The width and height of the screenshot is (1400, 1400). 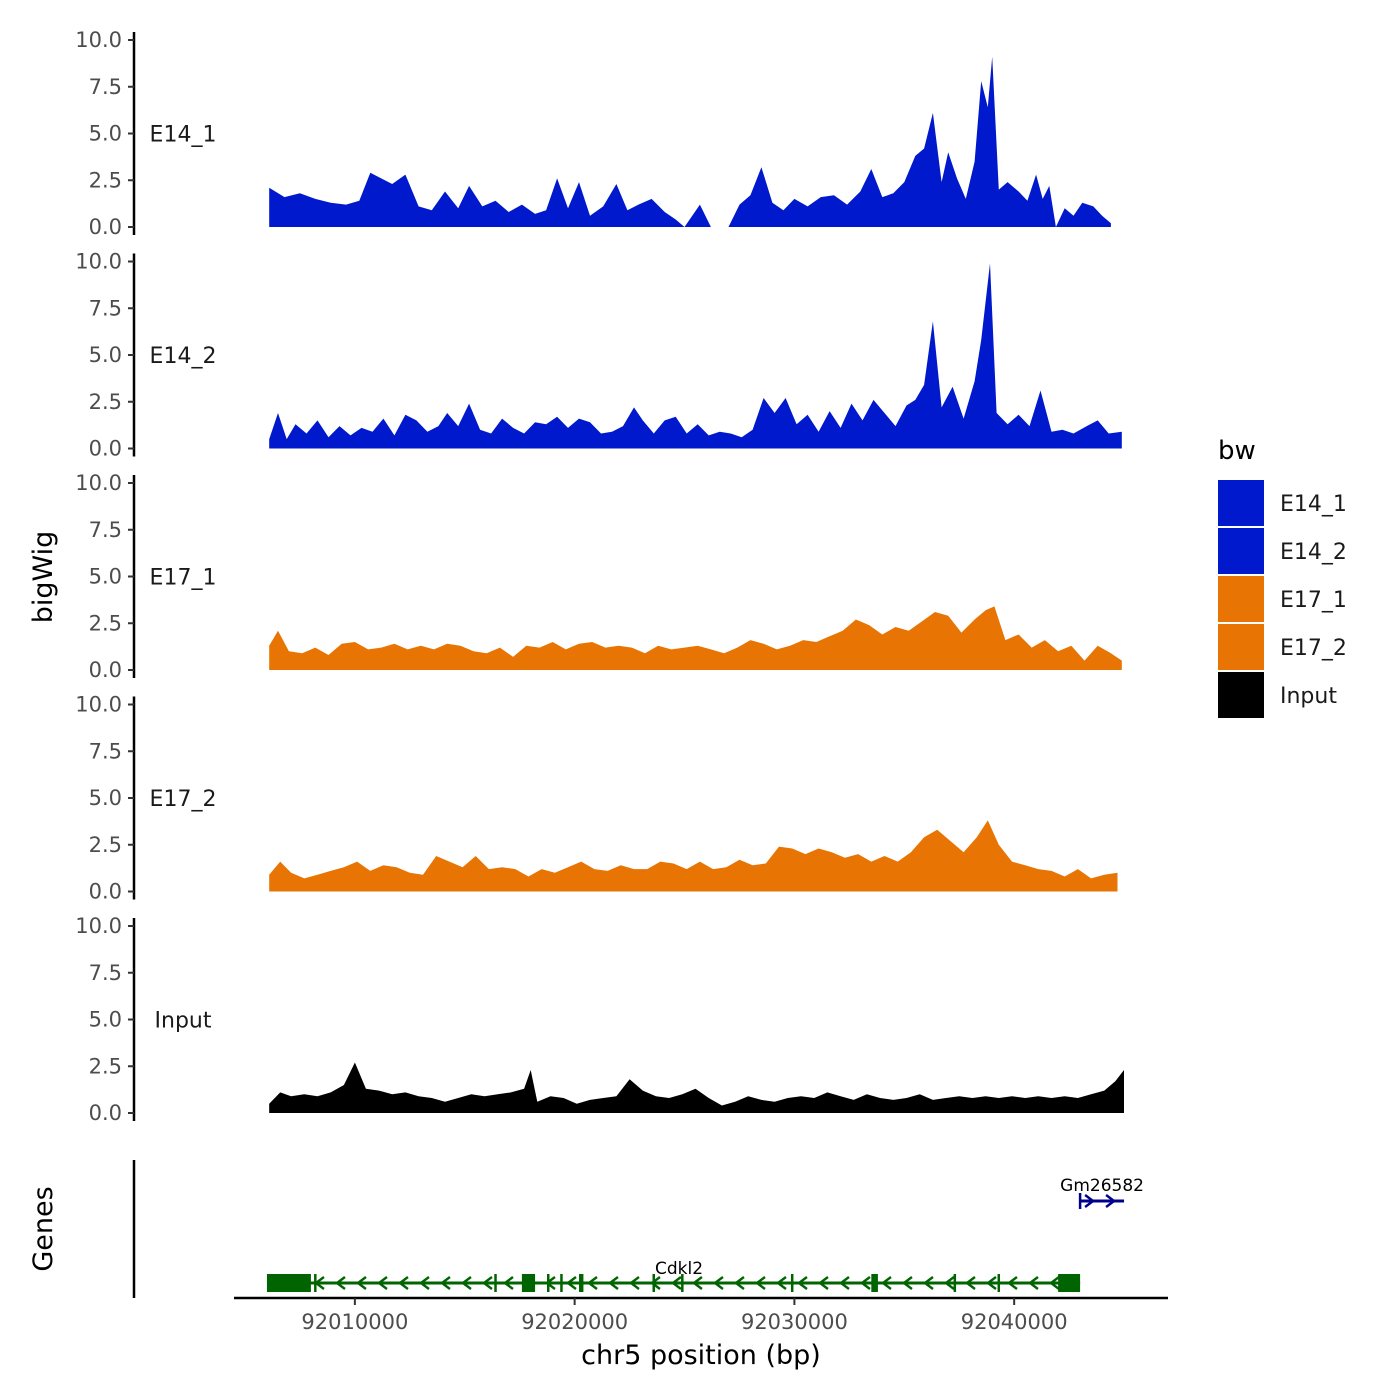 What do you see at coordinates (1313, 648) in the screenshot?
I see `legend-label: E17_2` at bounding box center [1313, 648].